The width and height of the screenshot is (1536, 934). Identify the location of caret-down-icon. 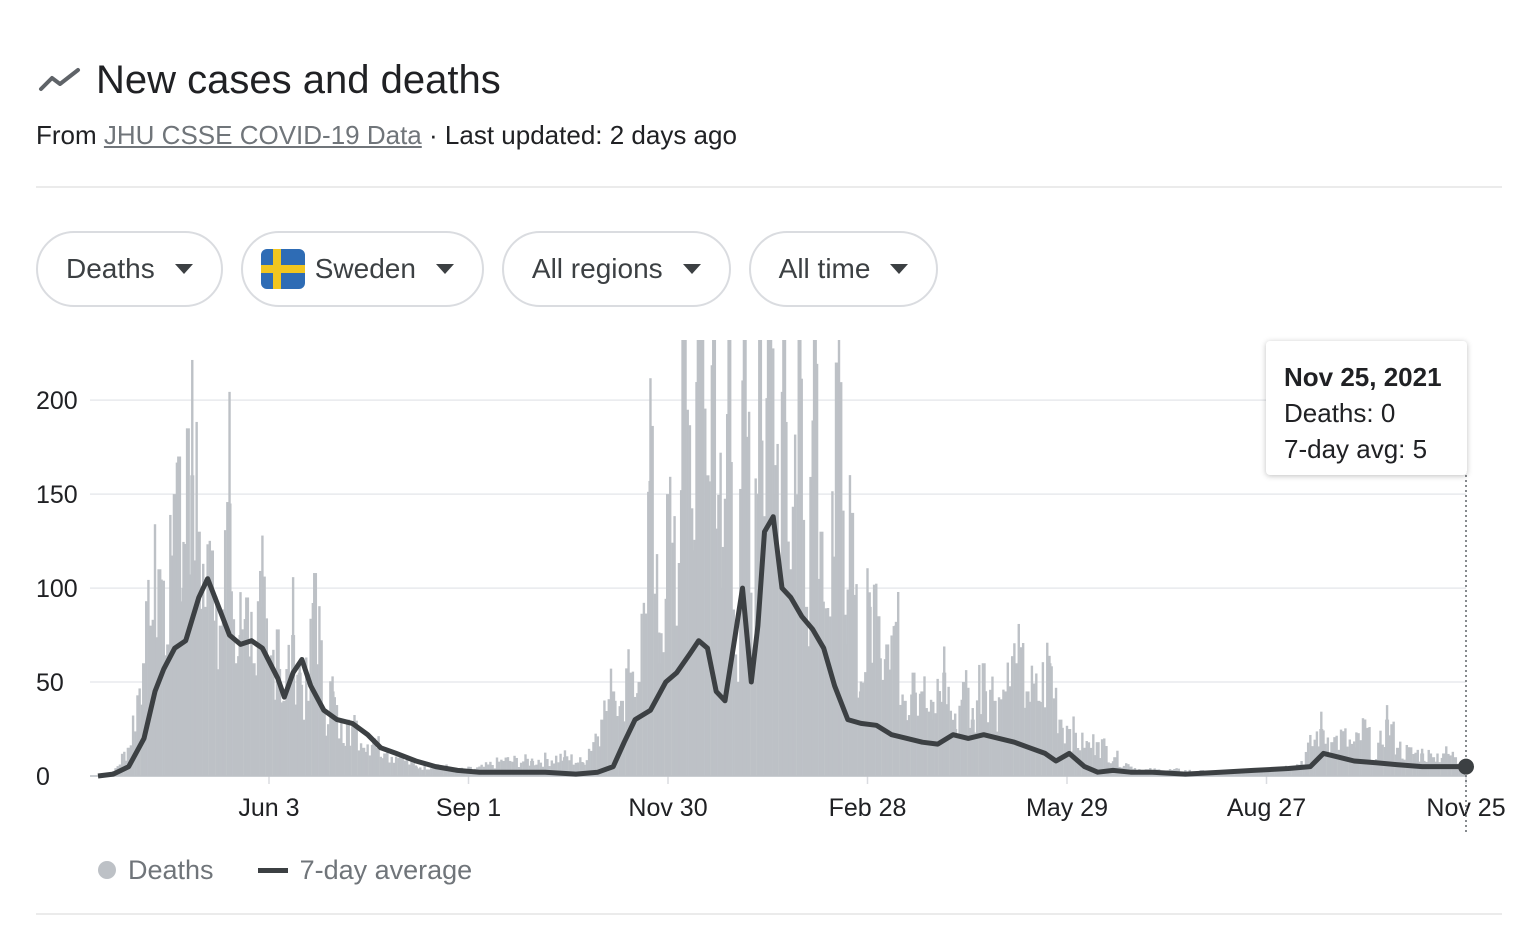
(183, 269).